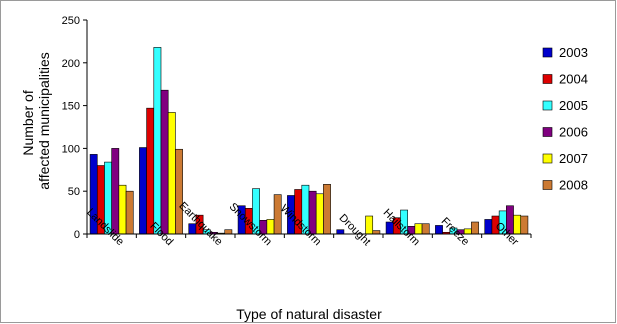 This screenshot has height=324, width=617. I want to click on legend-label-2006: 2006, so click(573, 132).